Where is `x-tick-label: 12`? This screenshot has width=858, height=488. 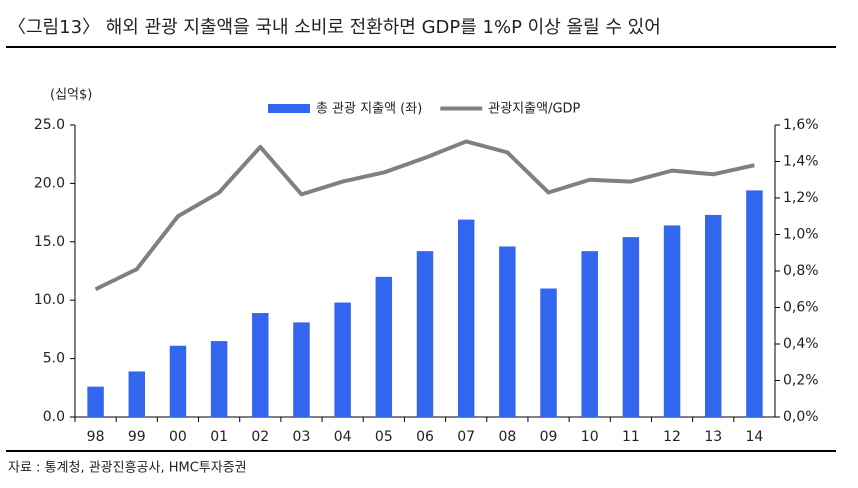
x-tick-label: 12 is located at coordinates (672, 437).